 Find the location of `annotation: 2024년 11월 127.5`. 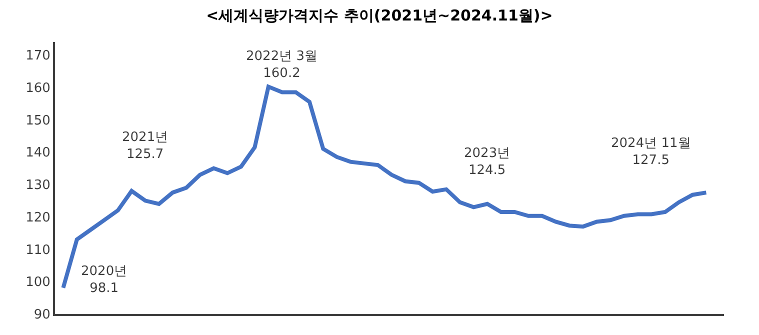

annotation: 2024년 11월 127.5 is located at coordinates (651, 152).